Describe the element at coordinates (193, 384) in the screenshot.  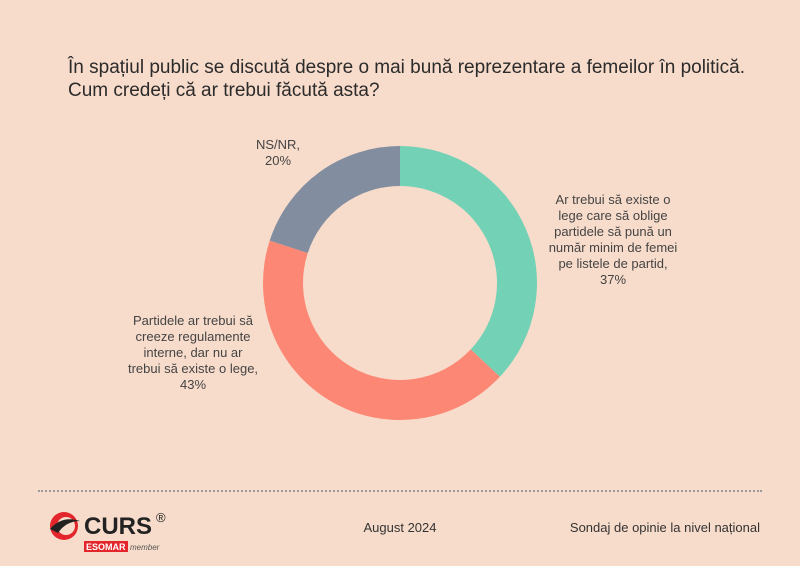
I see `slice-label-line: 43%` at that location.